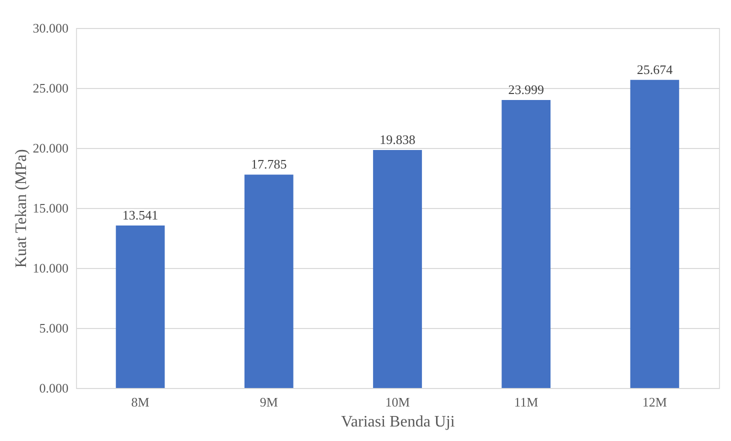  I want to click on data-label: 23.999, so click(526, 90).